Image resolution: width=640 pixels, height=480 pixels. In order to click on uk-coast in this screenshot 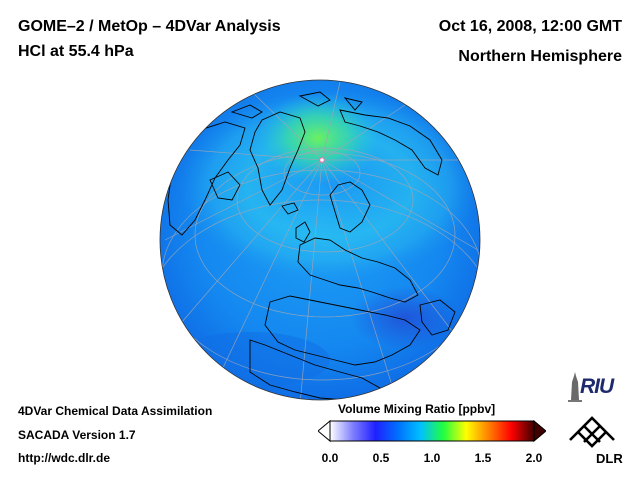, I will do `click(303, 232)`.